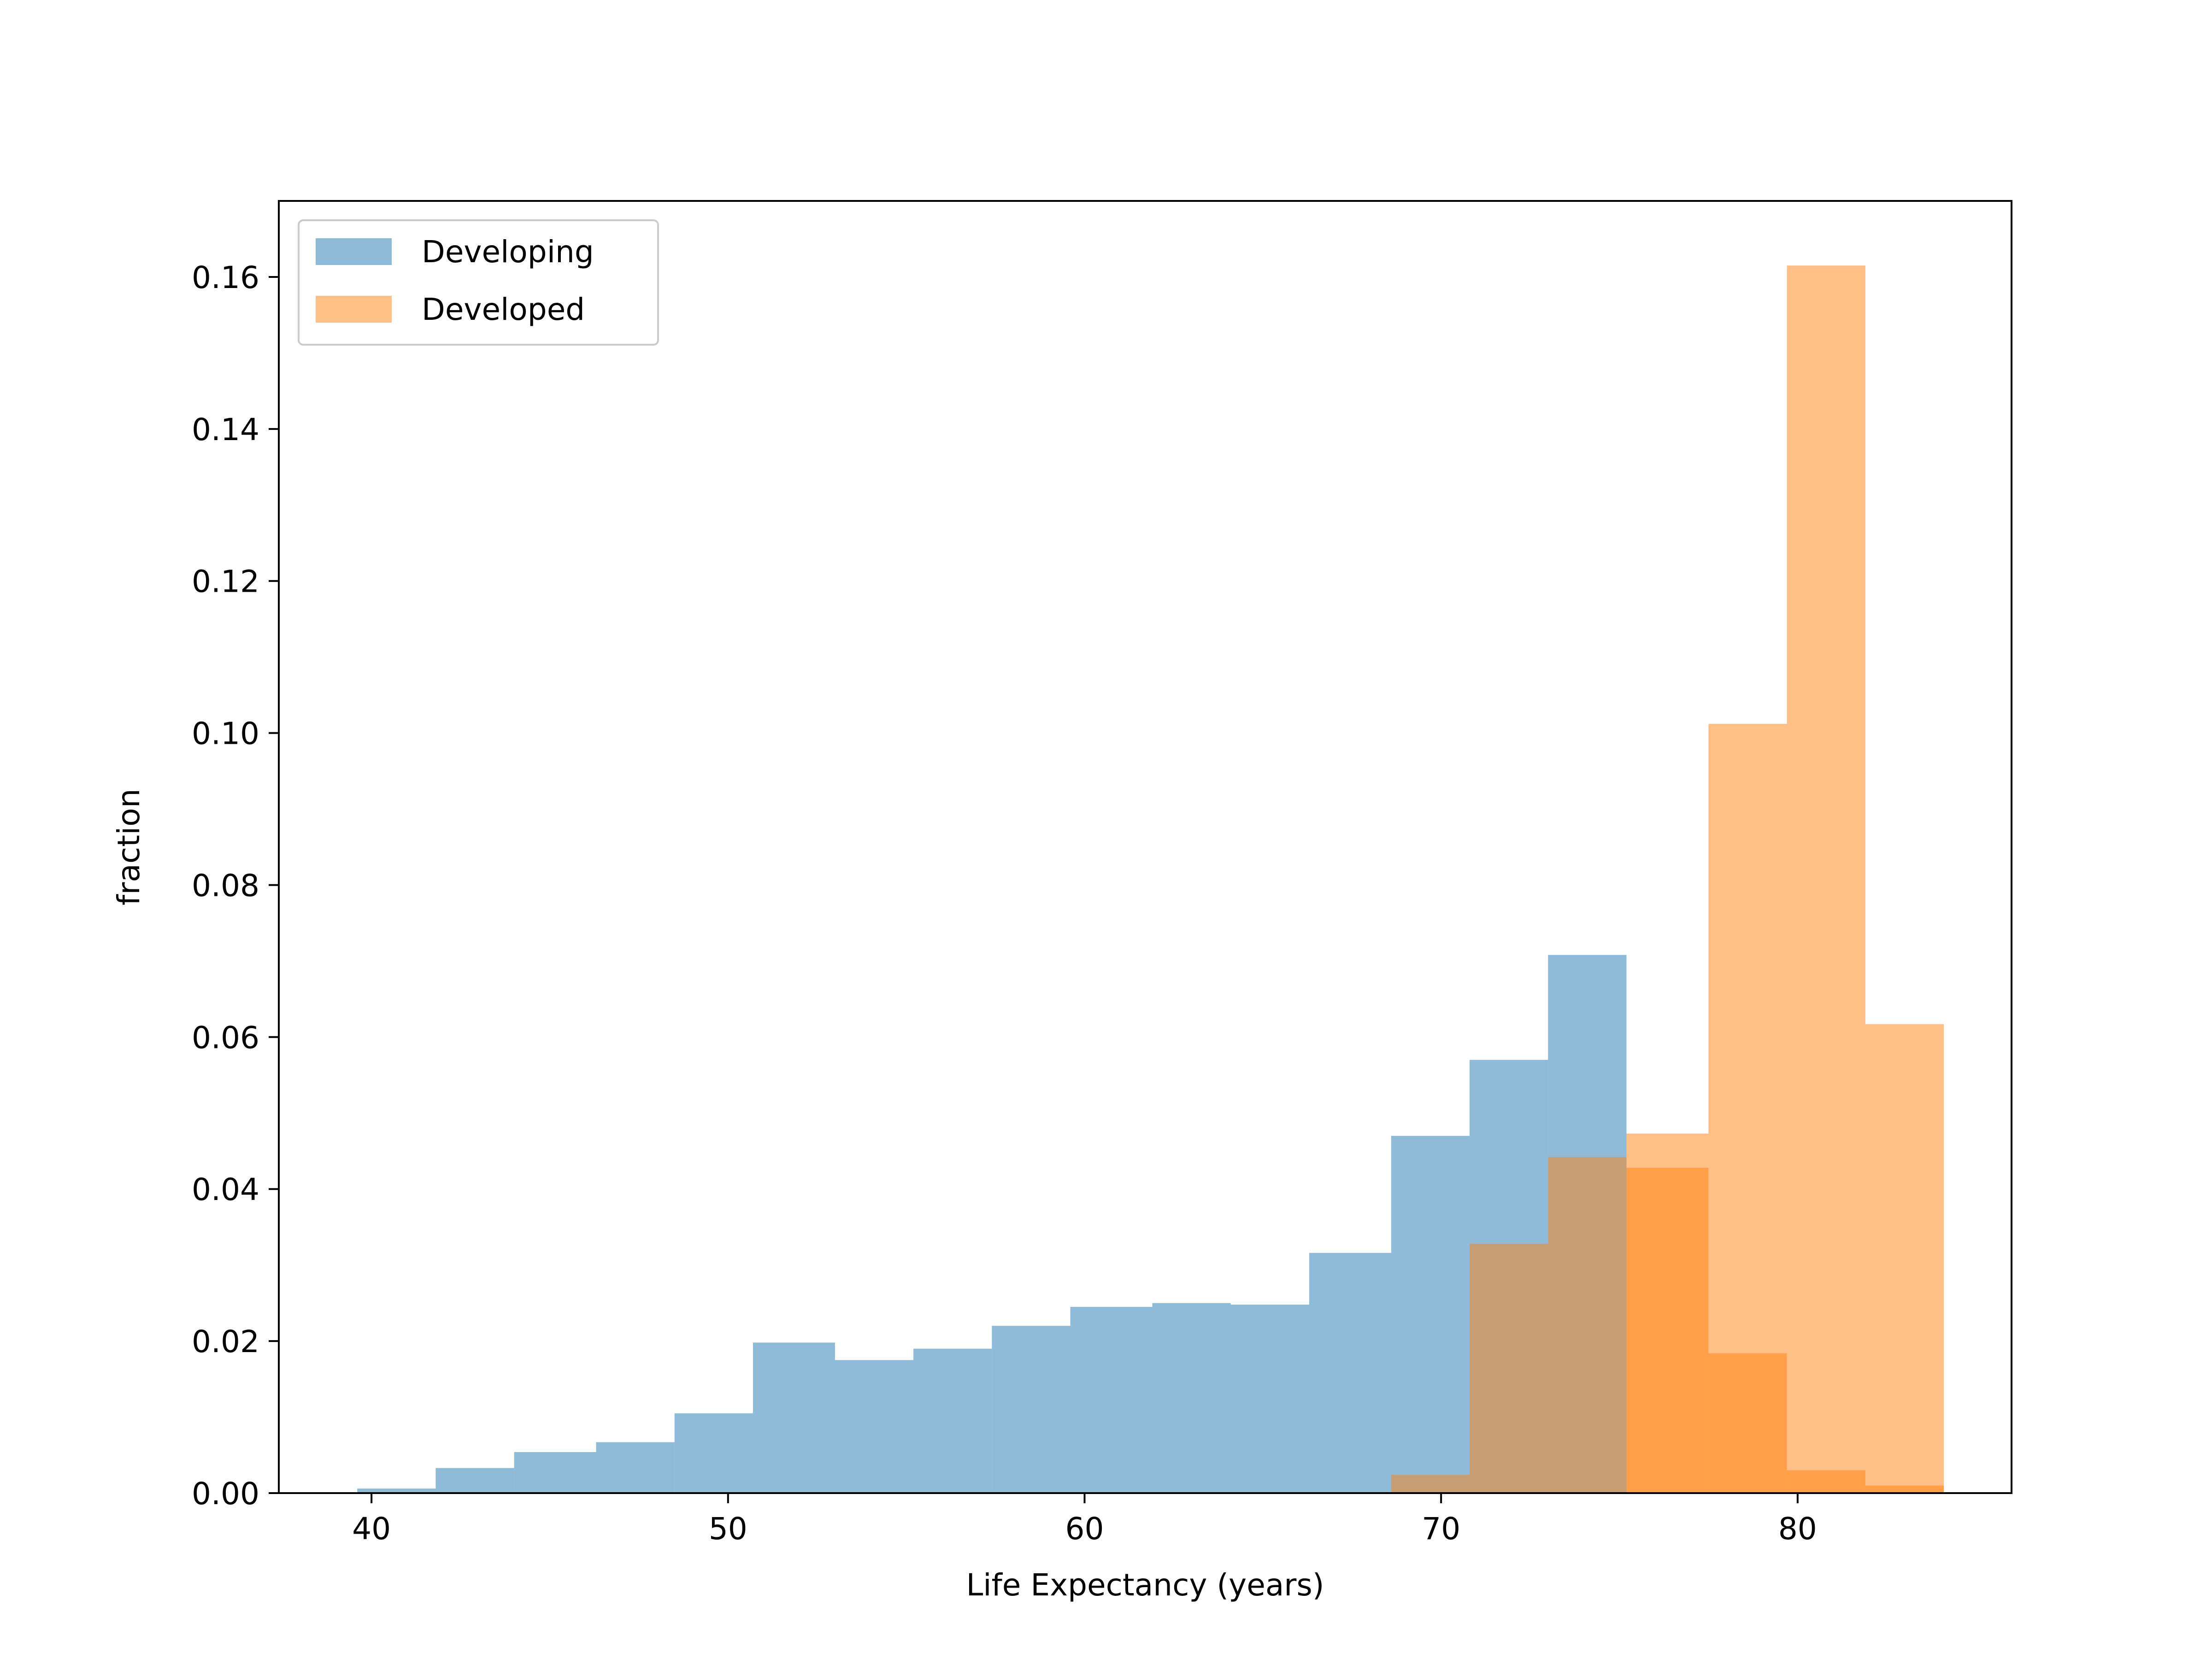 The width and height of the screenshot is (2212, 1659). Describe the element at coordinates (354, 309) in the screenshot. I see `legend-swatch-developed` at that location.